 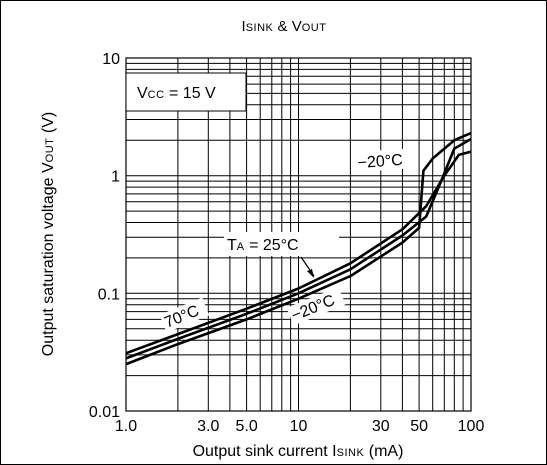 I want to click on label-minus20-high: −20°C, so click(x=384, y=160).